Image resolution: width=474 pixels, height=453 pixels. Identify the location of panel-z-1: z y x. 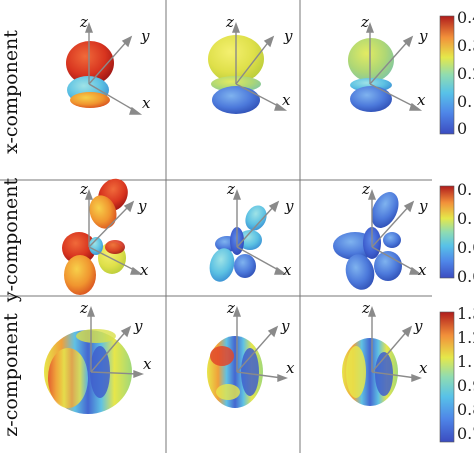
(98, 356).